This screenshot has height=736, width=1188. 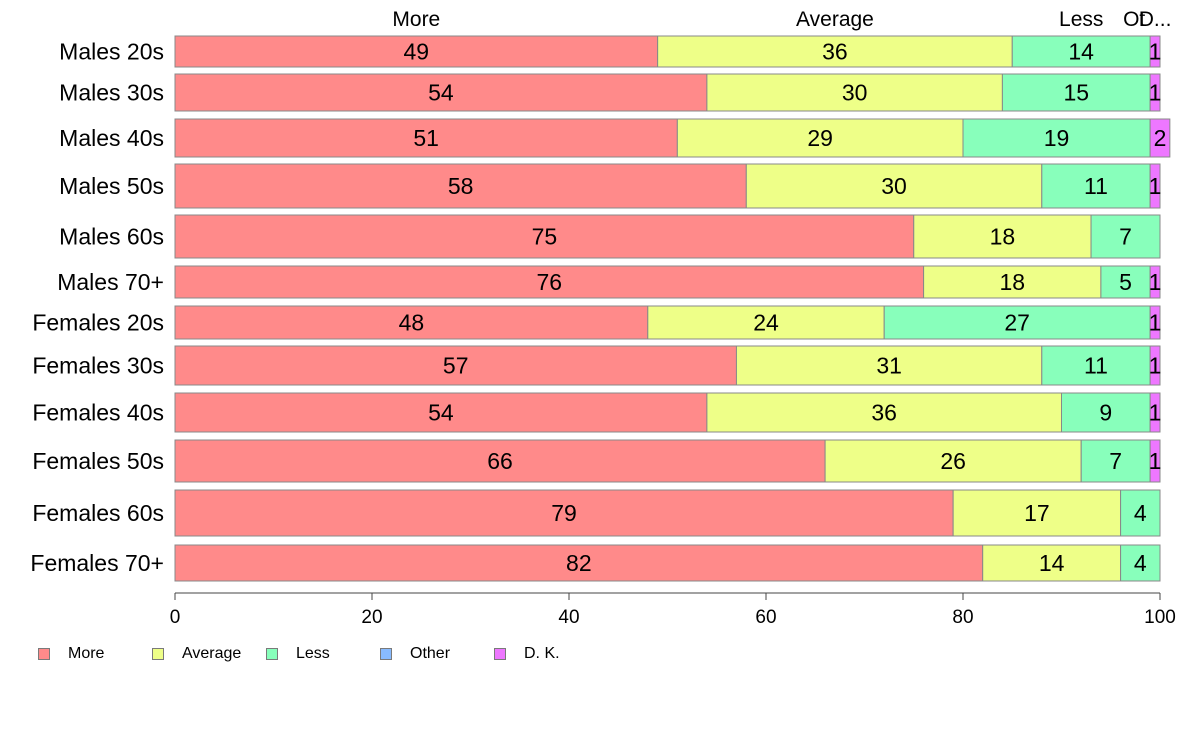 I want to click on data-label: 82, so click(x=579, y=563).